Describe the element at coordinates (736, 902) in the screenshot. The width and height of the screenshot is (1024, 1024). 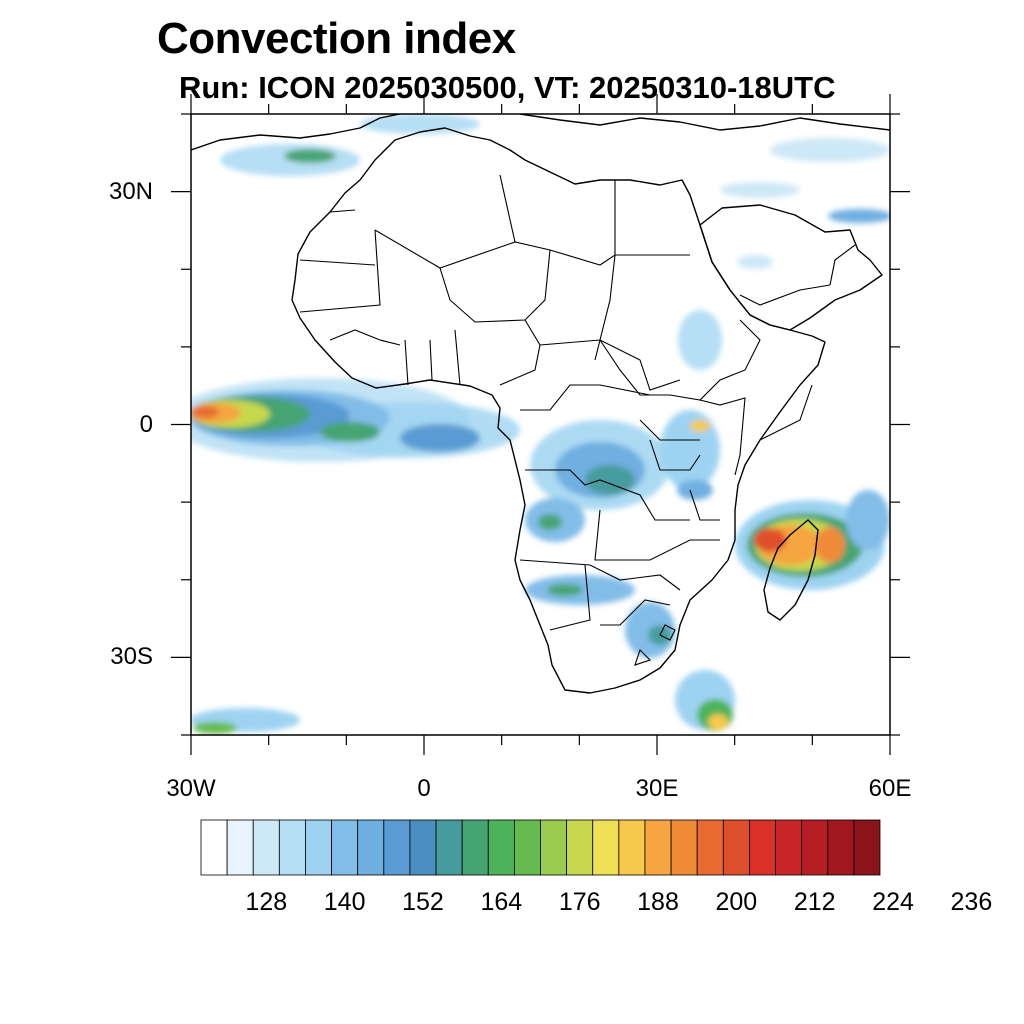
I see `colorbar-label: 200` at that location.